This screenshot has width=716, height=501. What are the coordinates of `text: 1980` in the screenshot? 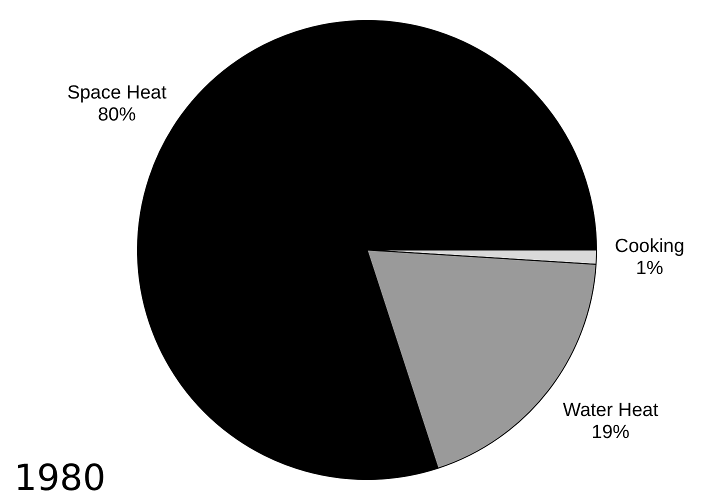 It's located at (60, 478).